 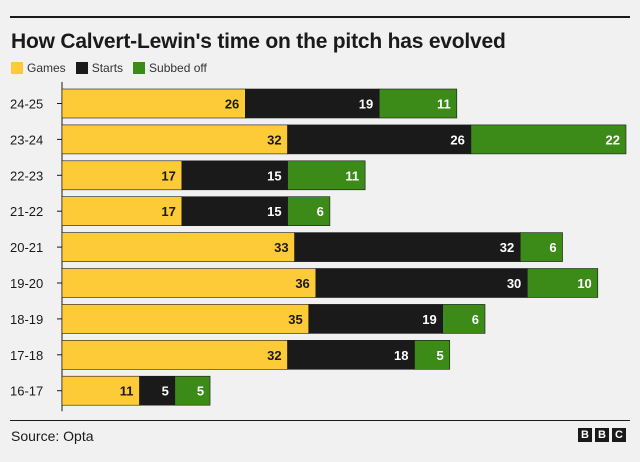 I want to click on legend-item-subbed-off: Subbed off, so click(x=170, y=68).